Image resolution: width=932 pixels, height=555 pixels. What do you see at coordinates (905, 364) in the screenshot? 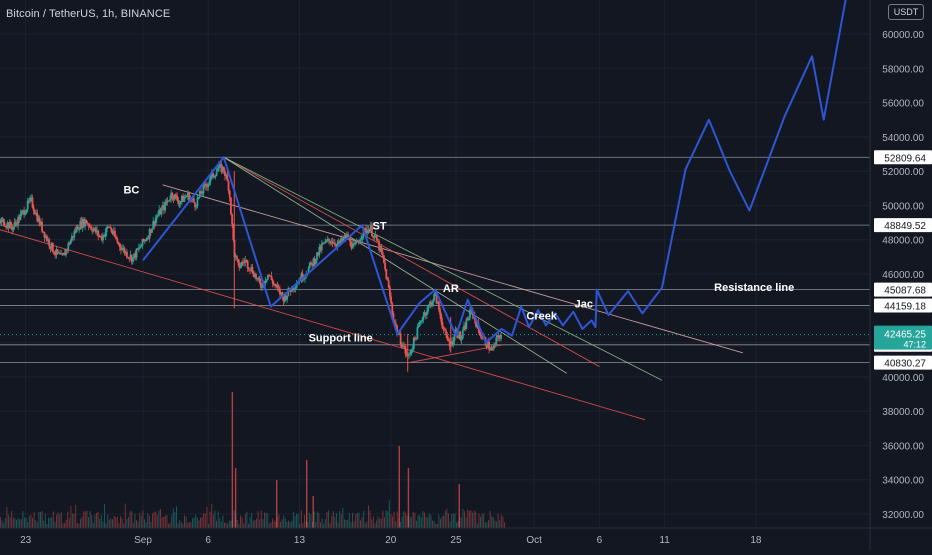
I see `level-price-label: 40830.27` at bounding box center [905, 364].